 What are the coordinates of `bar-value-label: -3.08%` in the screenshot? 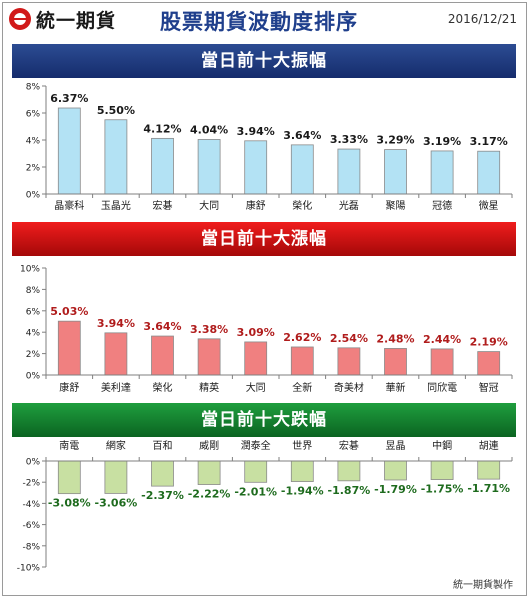 It's located at (69, 503).